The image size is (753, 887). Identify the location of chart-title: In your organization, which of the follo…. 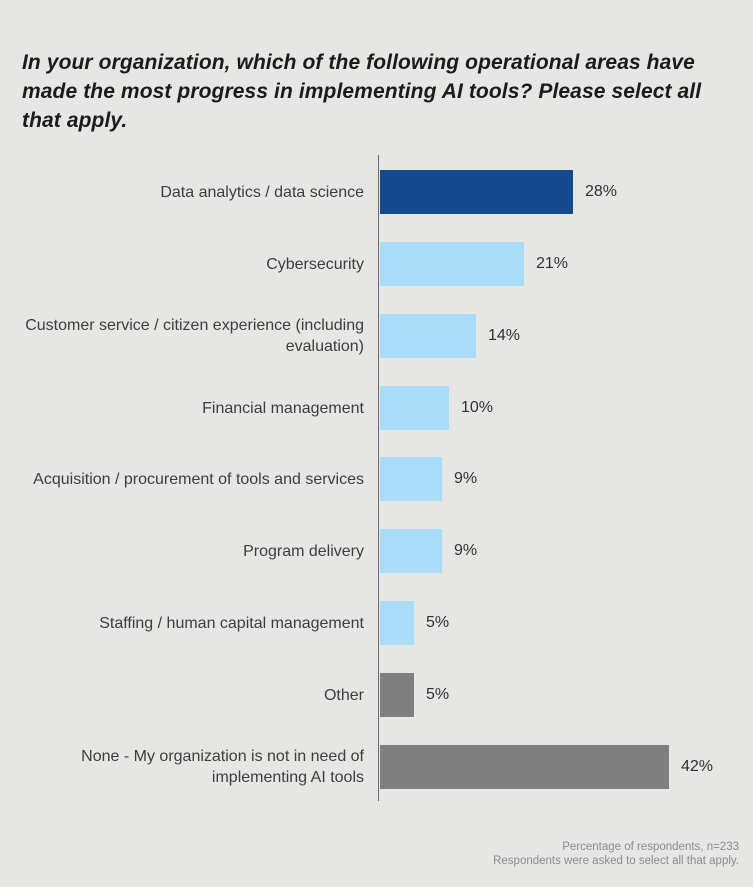
(362, 91).